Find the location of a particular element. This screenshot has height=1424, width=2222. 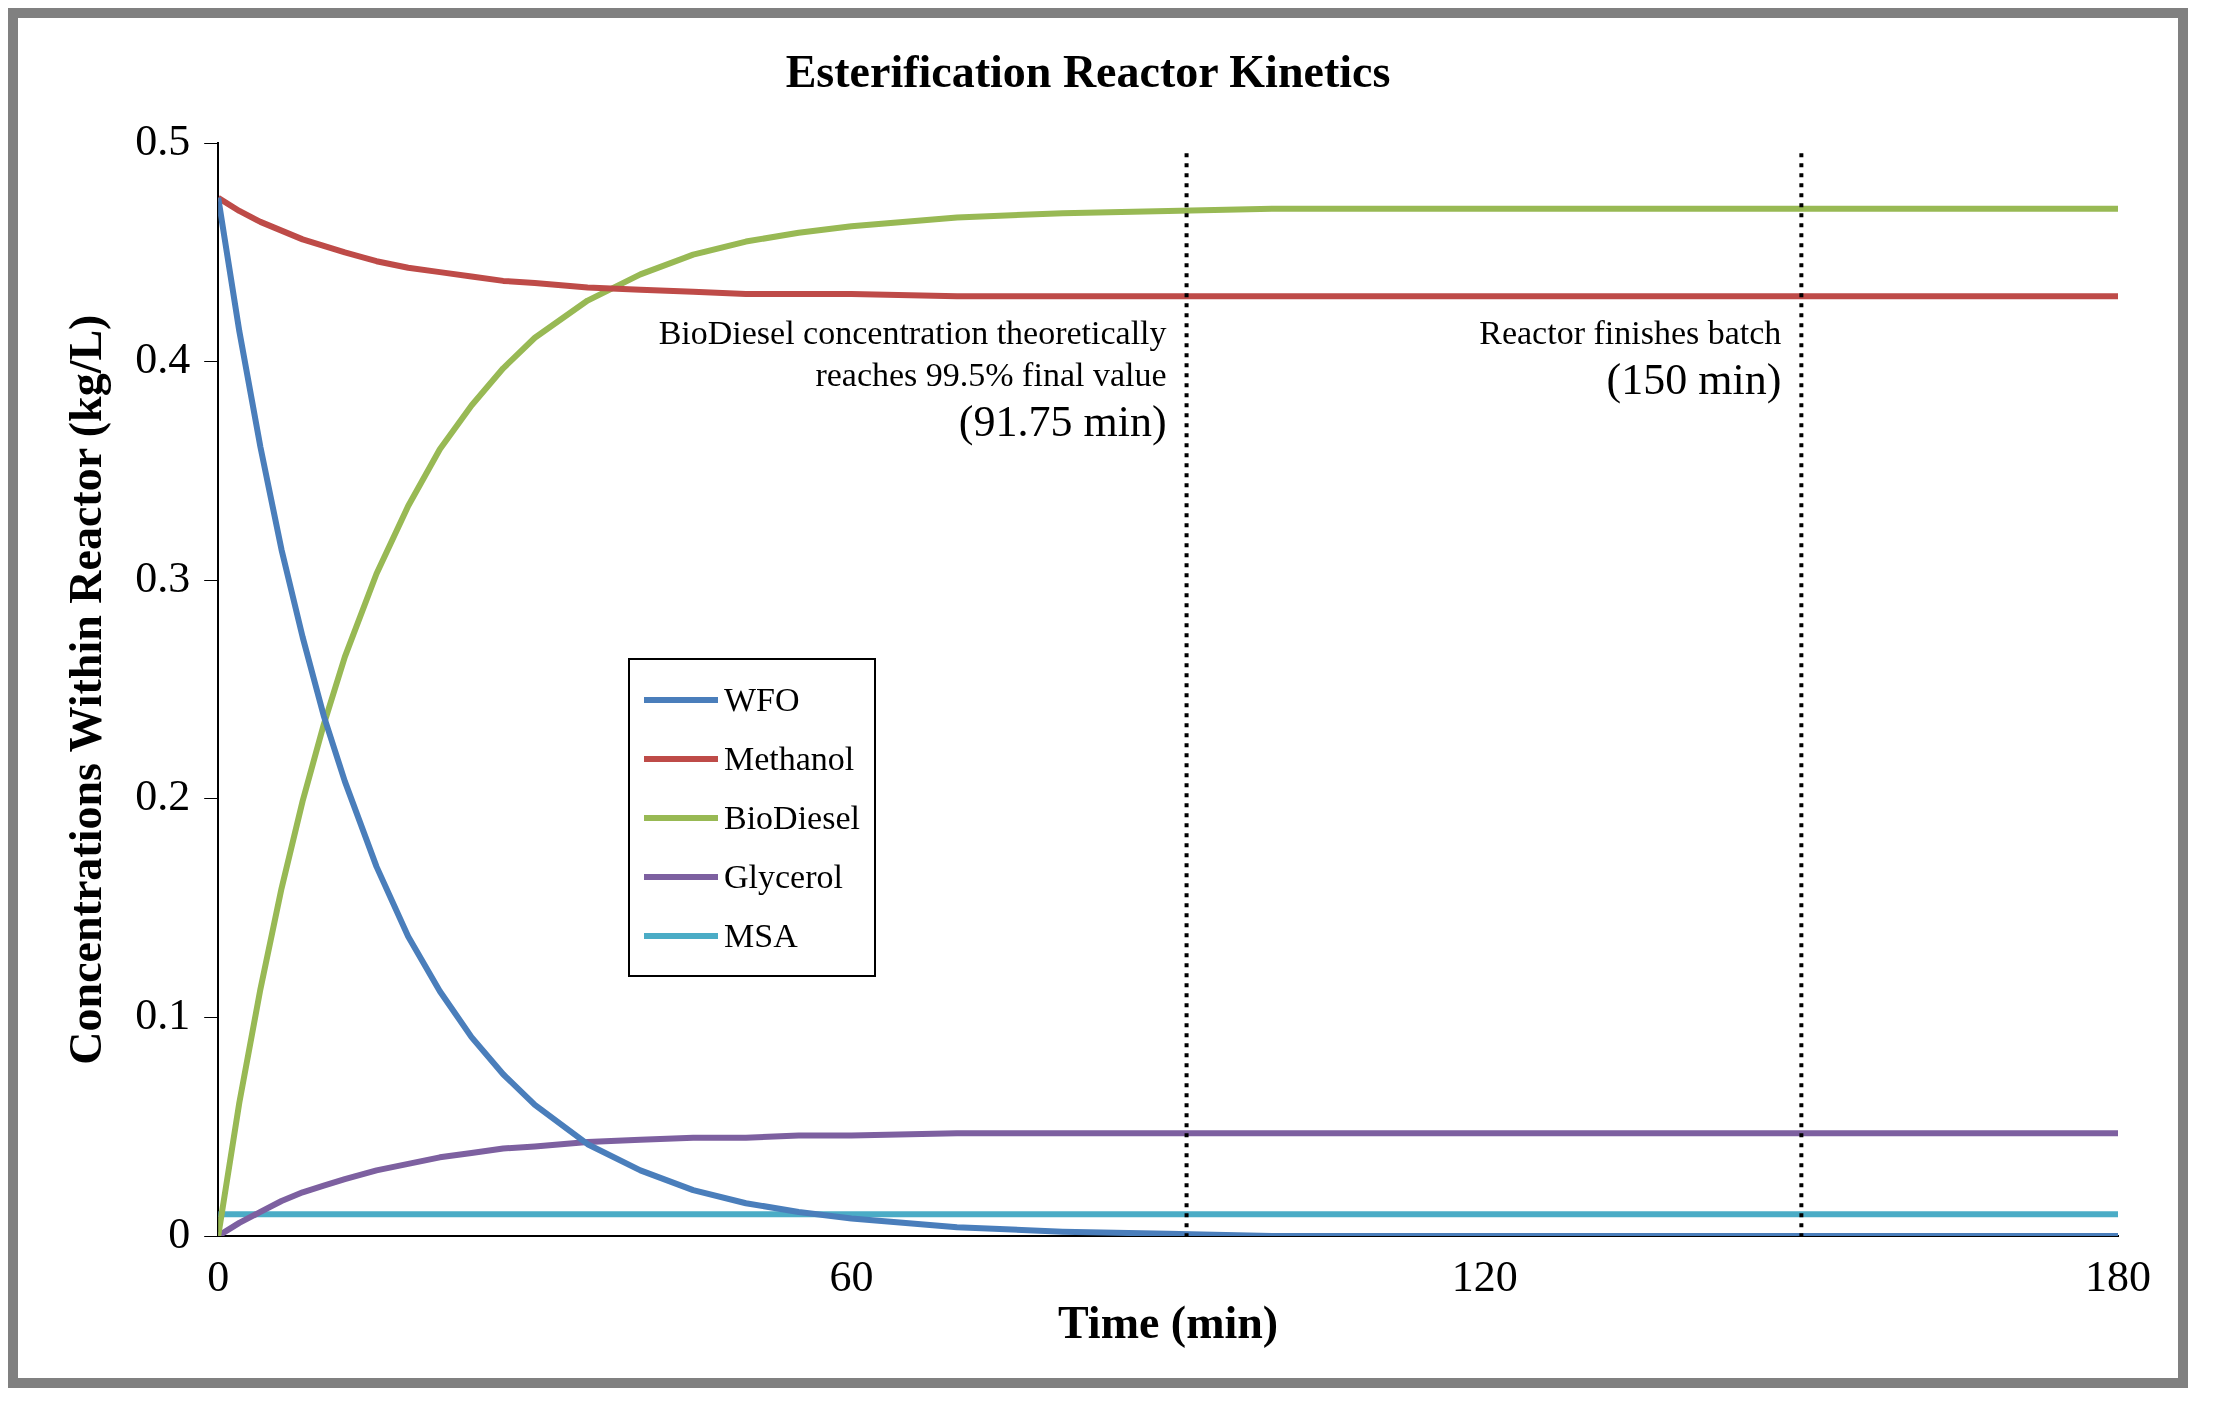

y-tick-label: 0.2 is located at coordinates (163, 796).